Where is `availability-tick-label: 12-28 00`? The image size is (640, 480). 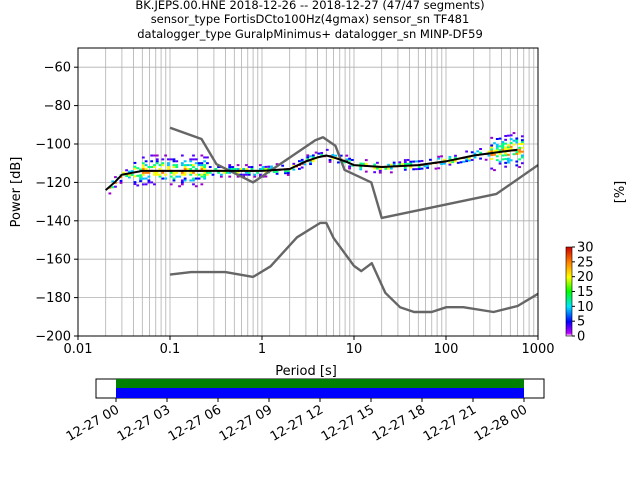
availability-tick-label: 12-28 00 is located at coordinates (501, 423).